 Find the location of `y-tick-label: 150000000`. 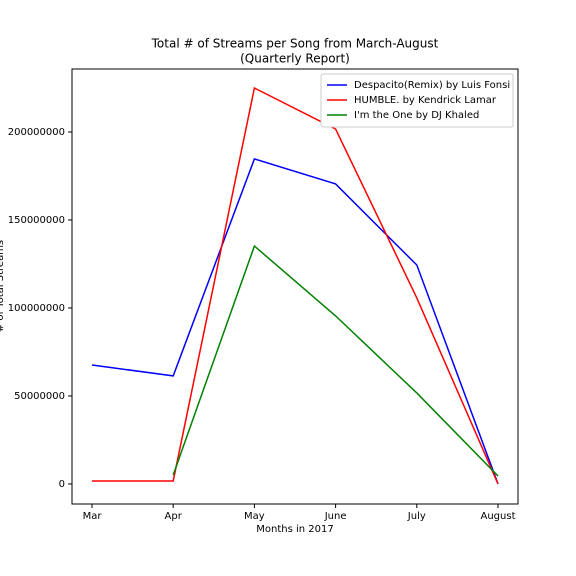

y-tick-label: 150000000 is located at coordinates (36, 220).